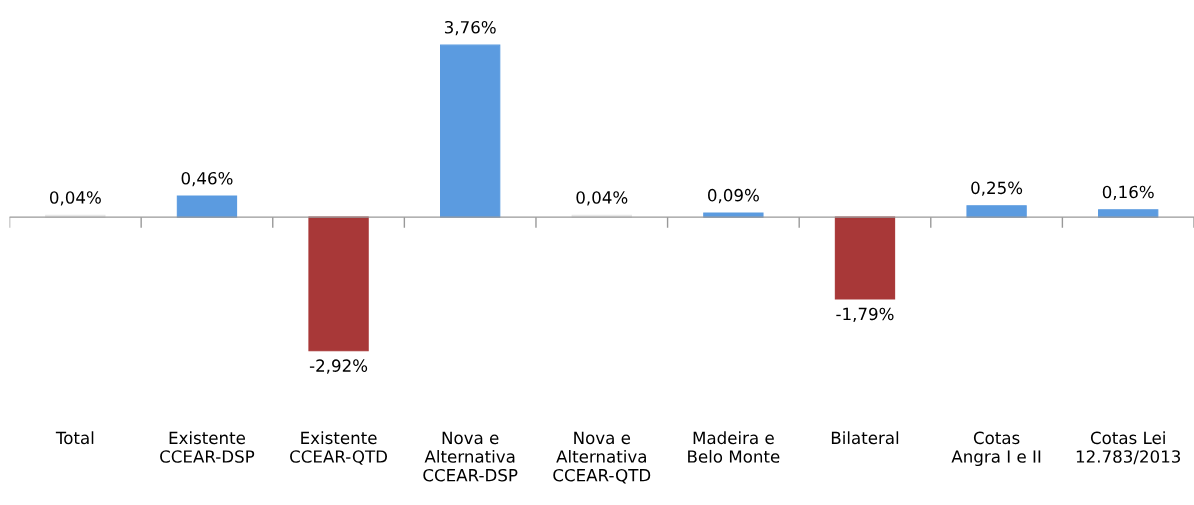  Describe the element at coordinates (602, 457) in the screenshot. I see `x-tick-label: Nova e Alternativa CCEAR-QTD` at that location.